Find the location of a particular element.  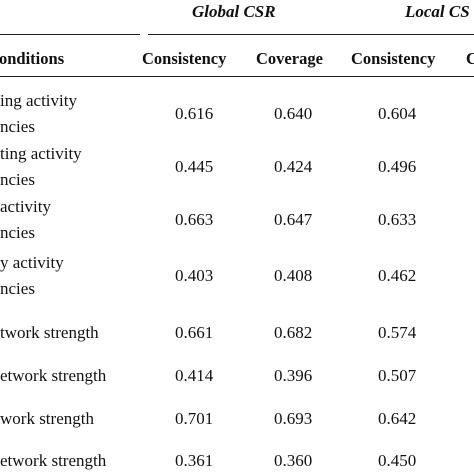

row-condition-label: work strength is located at coordinates (75, 419).